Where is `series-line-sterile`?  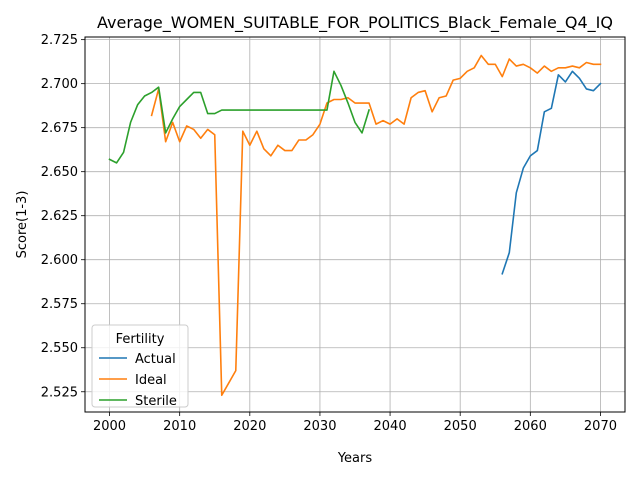 series-line-sterile is located at coordinates (239, 117).